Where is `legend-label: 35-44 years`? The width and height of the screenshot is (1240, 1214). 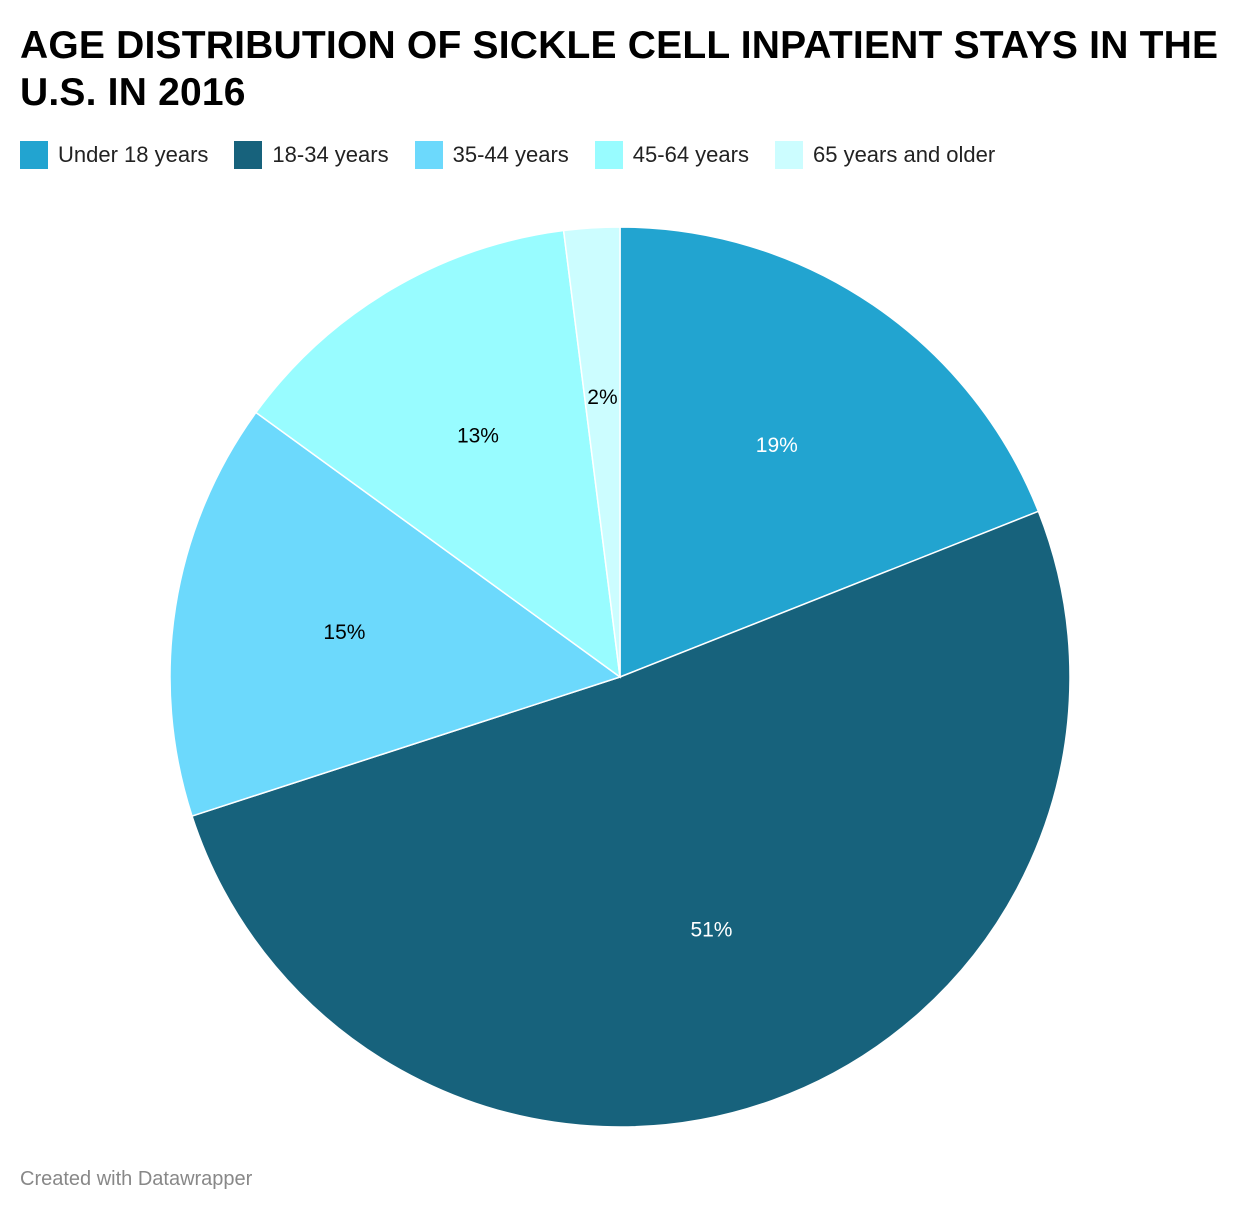 legend-label: 35-44 years is located at coordinates (510, 154).